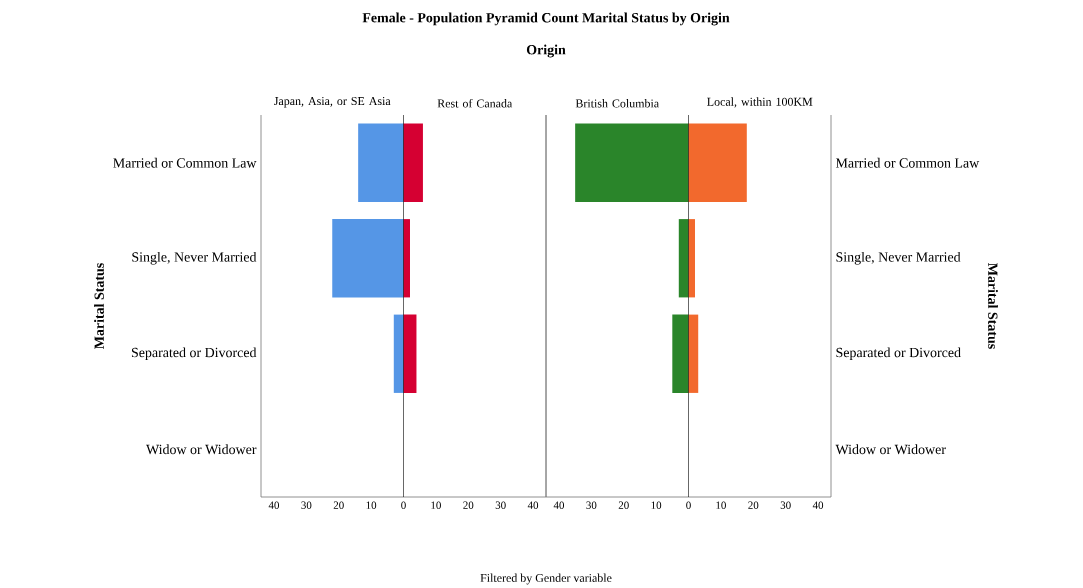 Image resolution: width=1083 pixels, height=588 pixels. What do you see at coordinates (760, 102) in the screenshot?
I see `series-label: Local, within 100KM` at bounding box center [760, 102].